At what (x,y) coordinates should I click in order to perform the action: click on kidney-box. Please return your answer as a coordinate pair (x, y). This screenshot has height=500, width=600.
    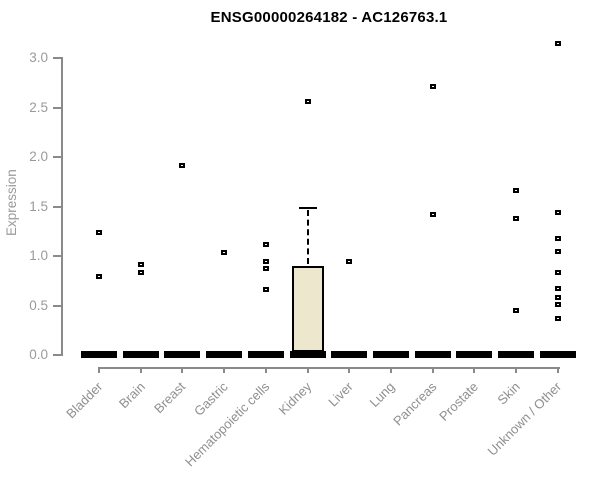
    Looking at the image, I should click on (308, 309).